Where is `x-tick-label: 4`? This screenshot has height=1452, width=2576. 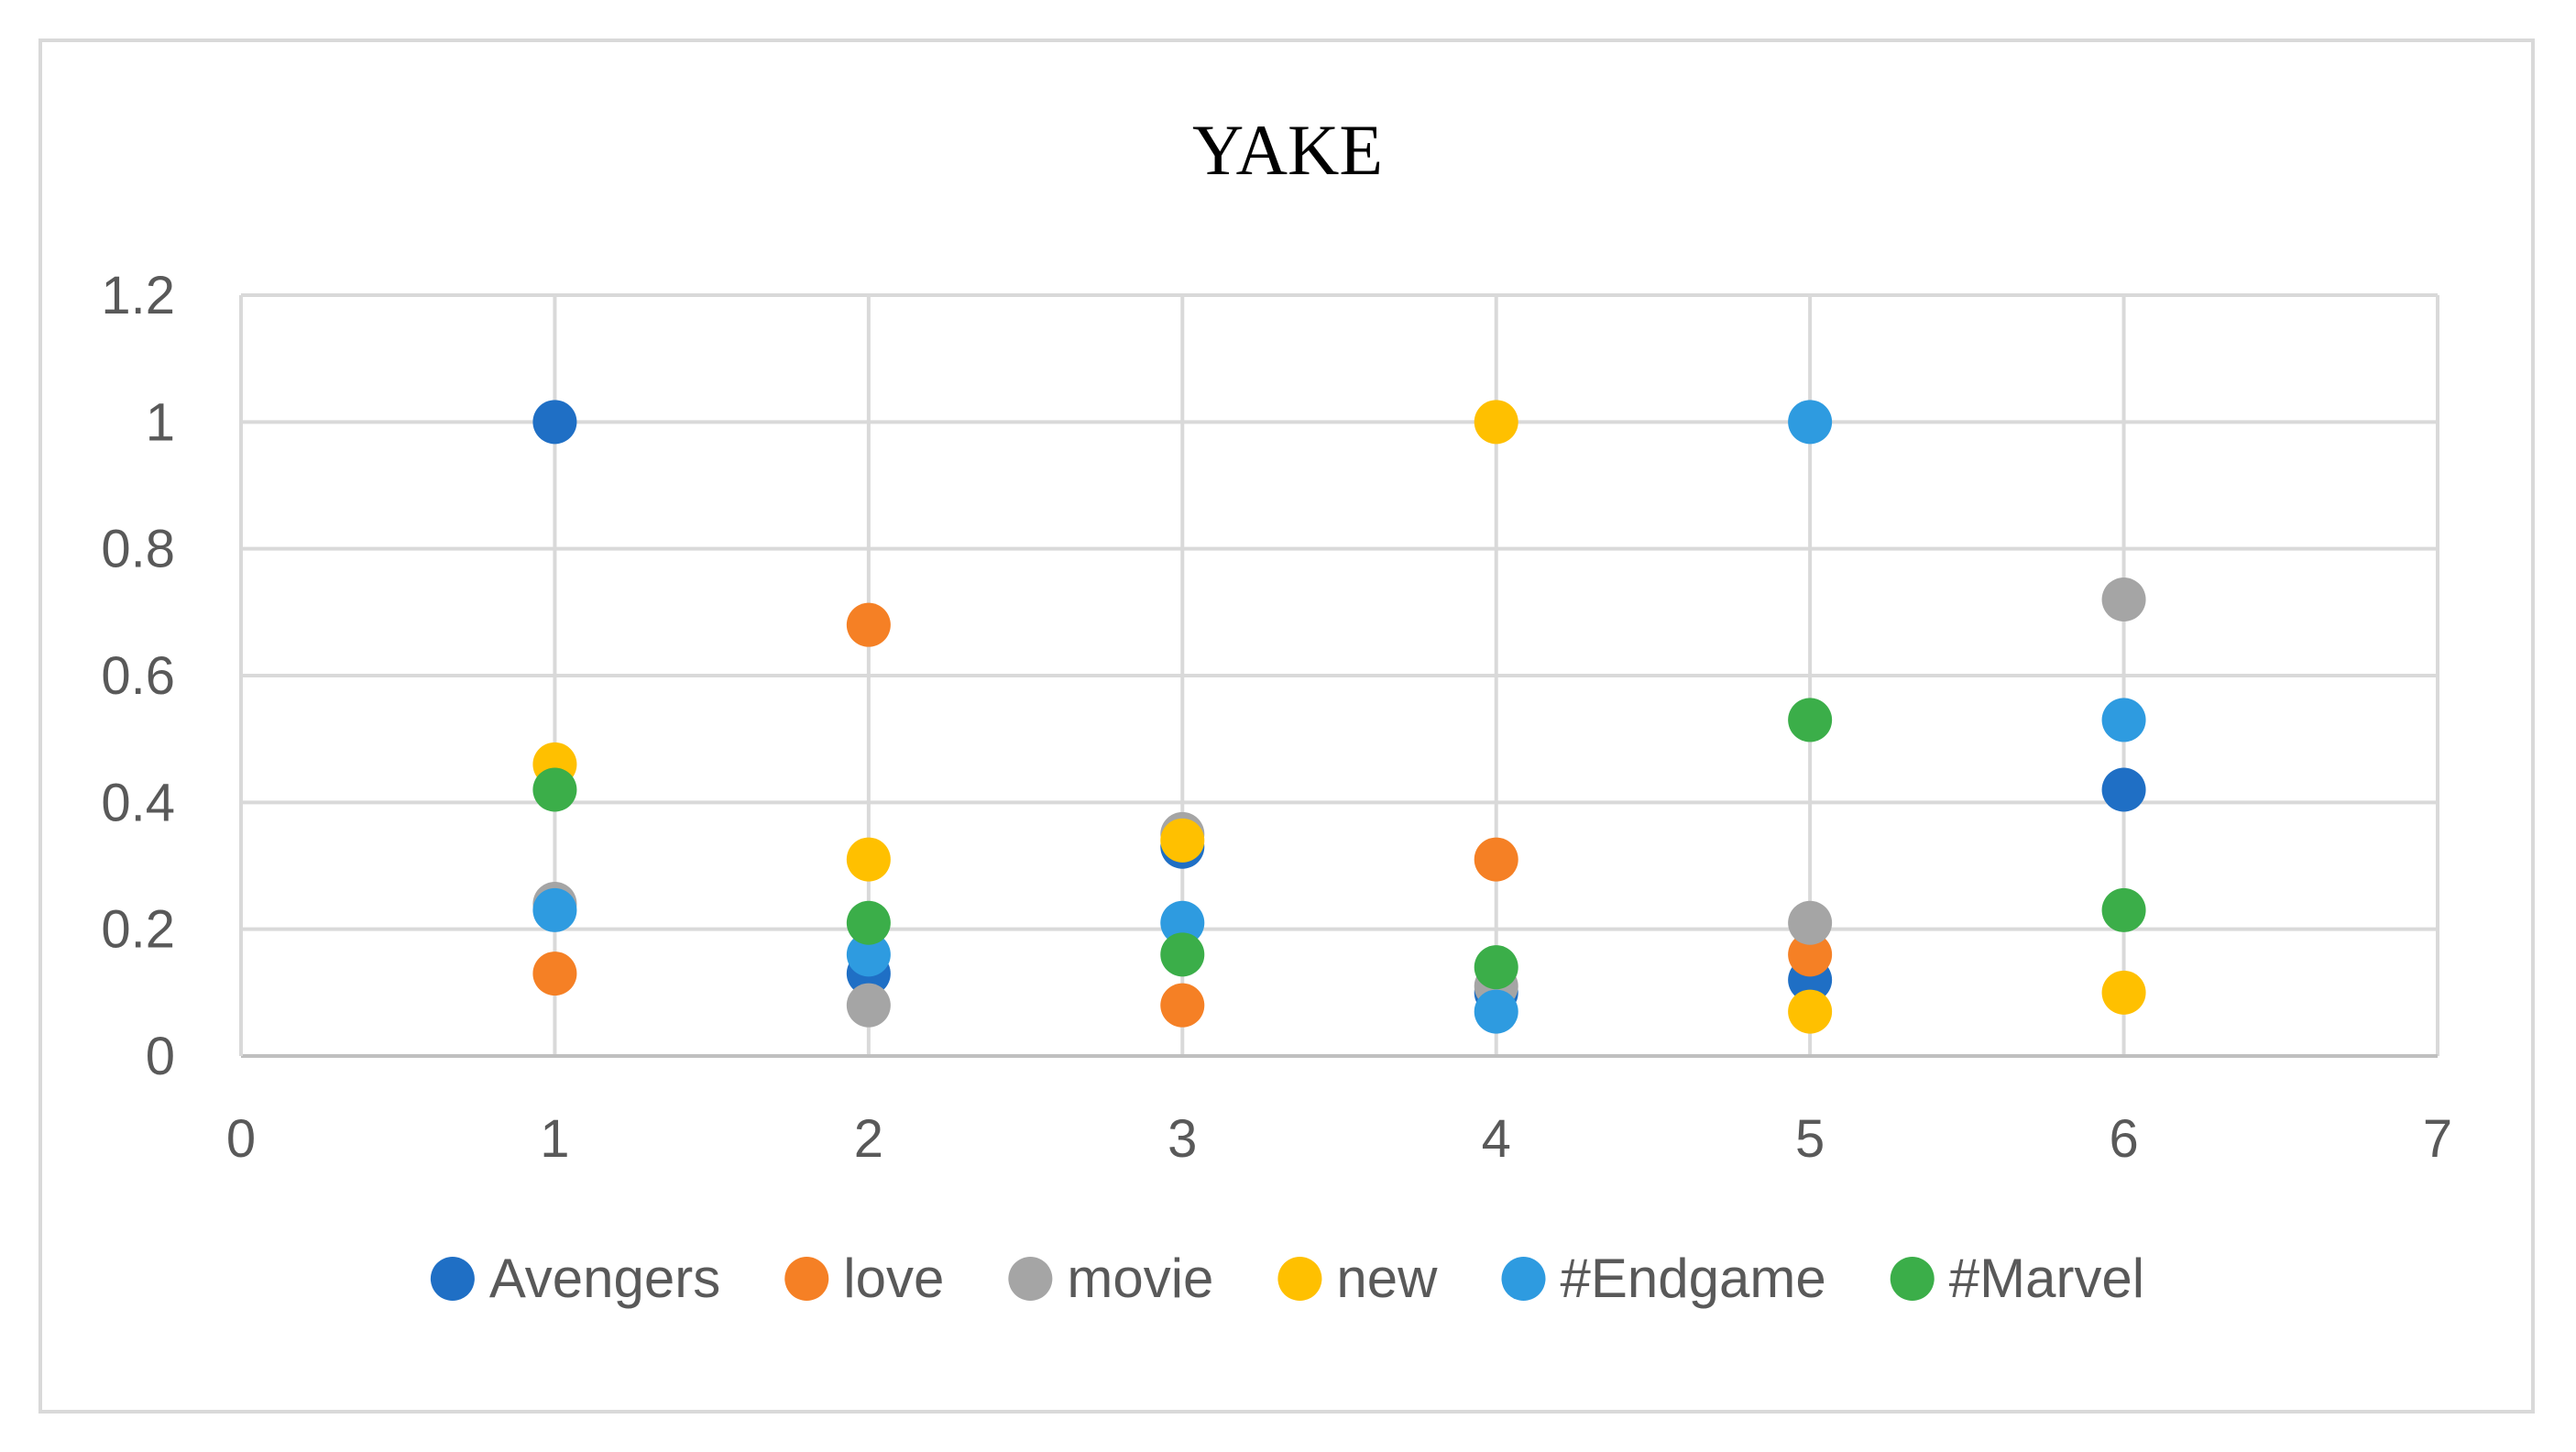 x-tick-label: 4 is located at coordinates (1497, 1139).